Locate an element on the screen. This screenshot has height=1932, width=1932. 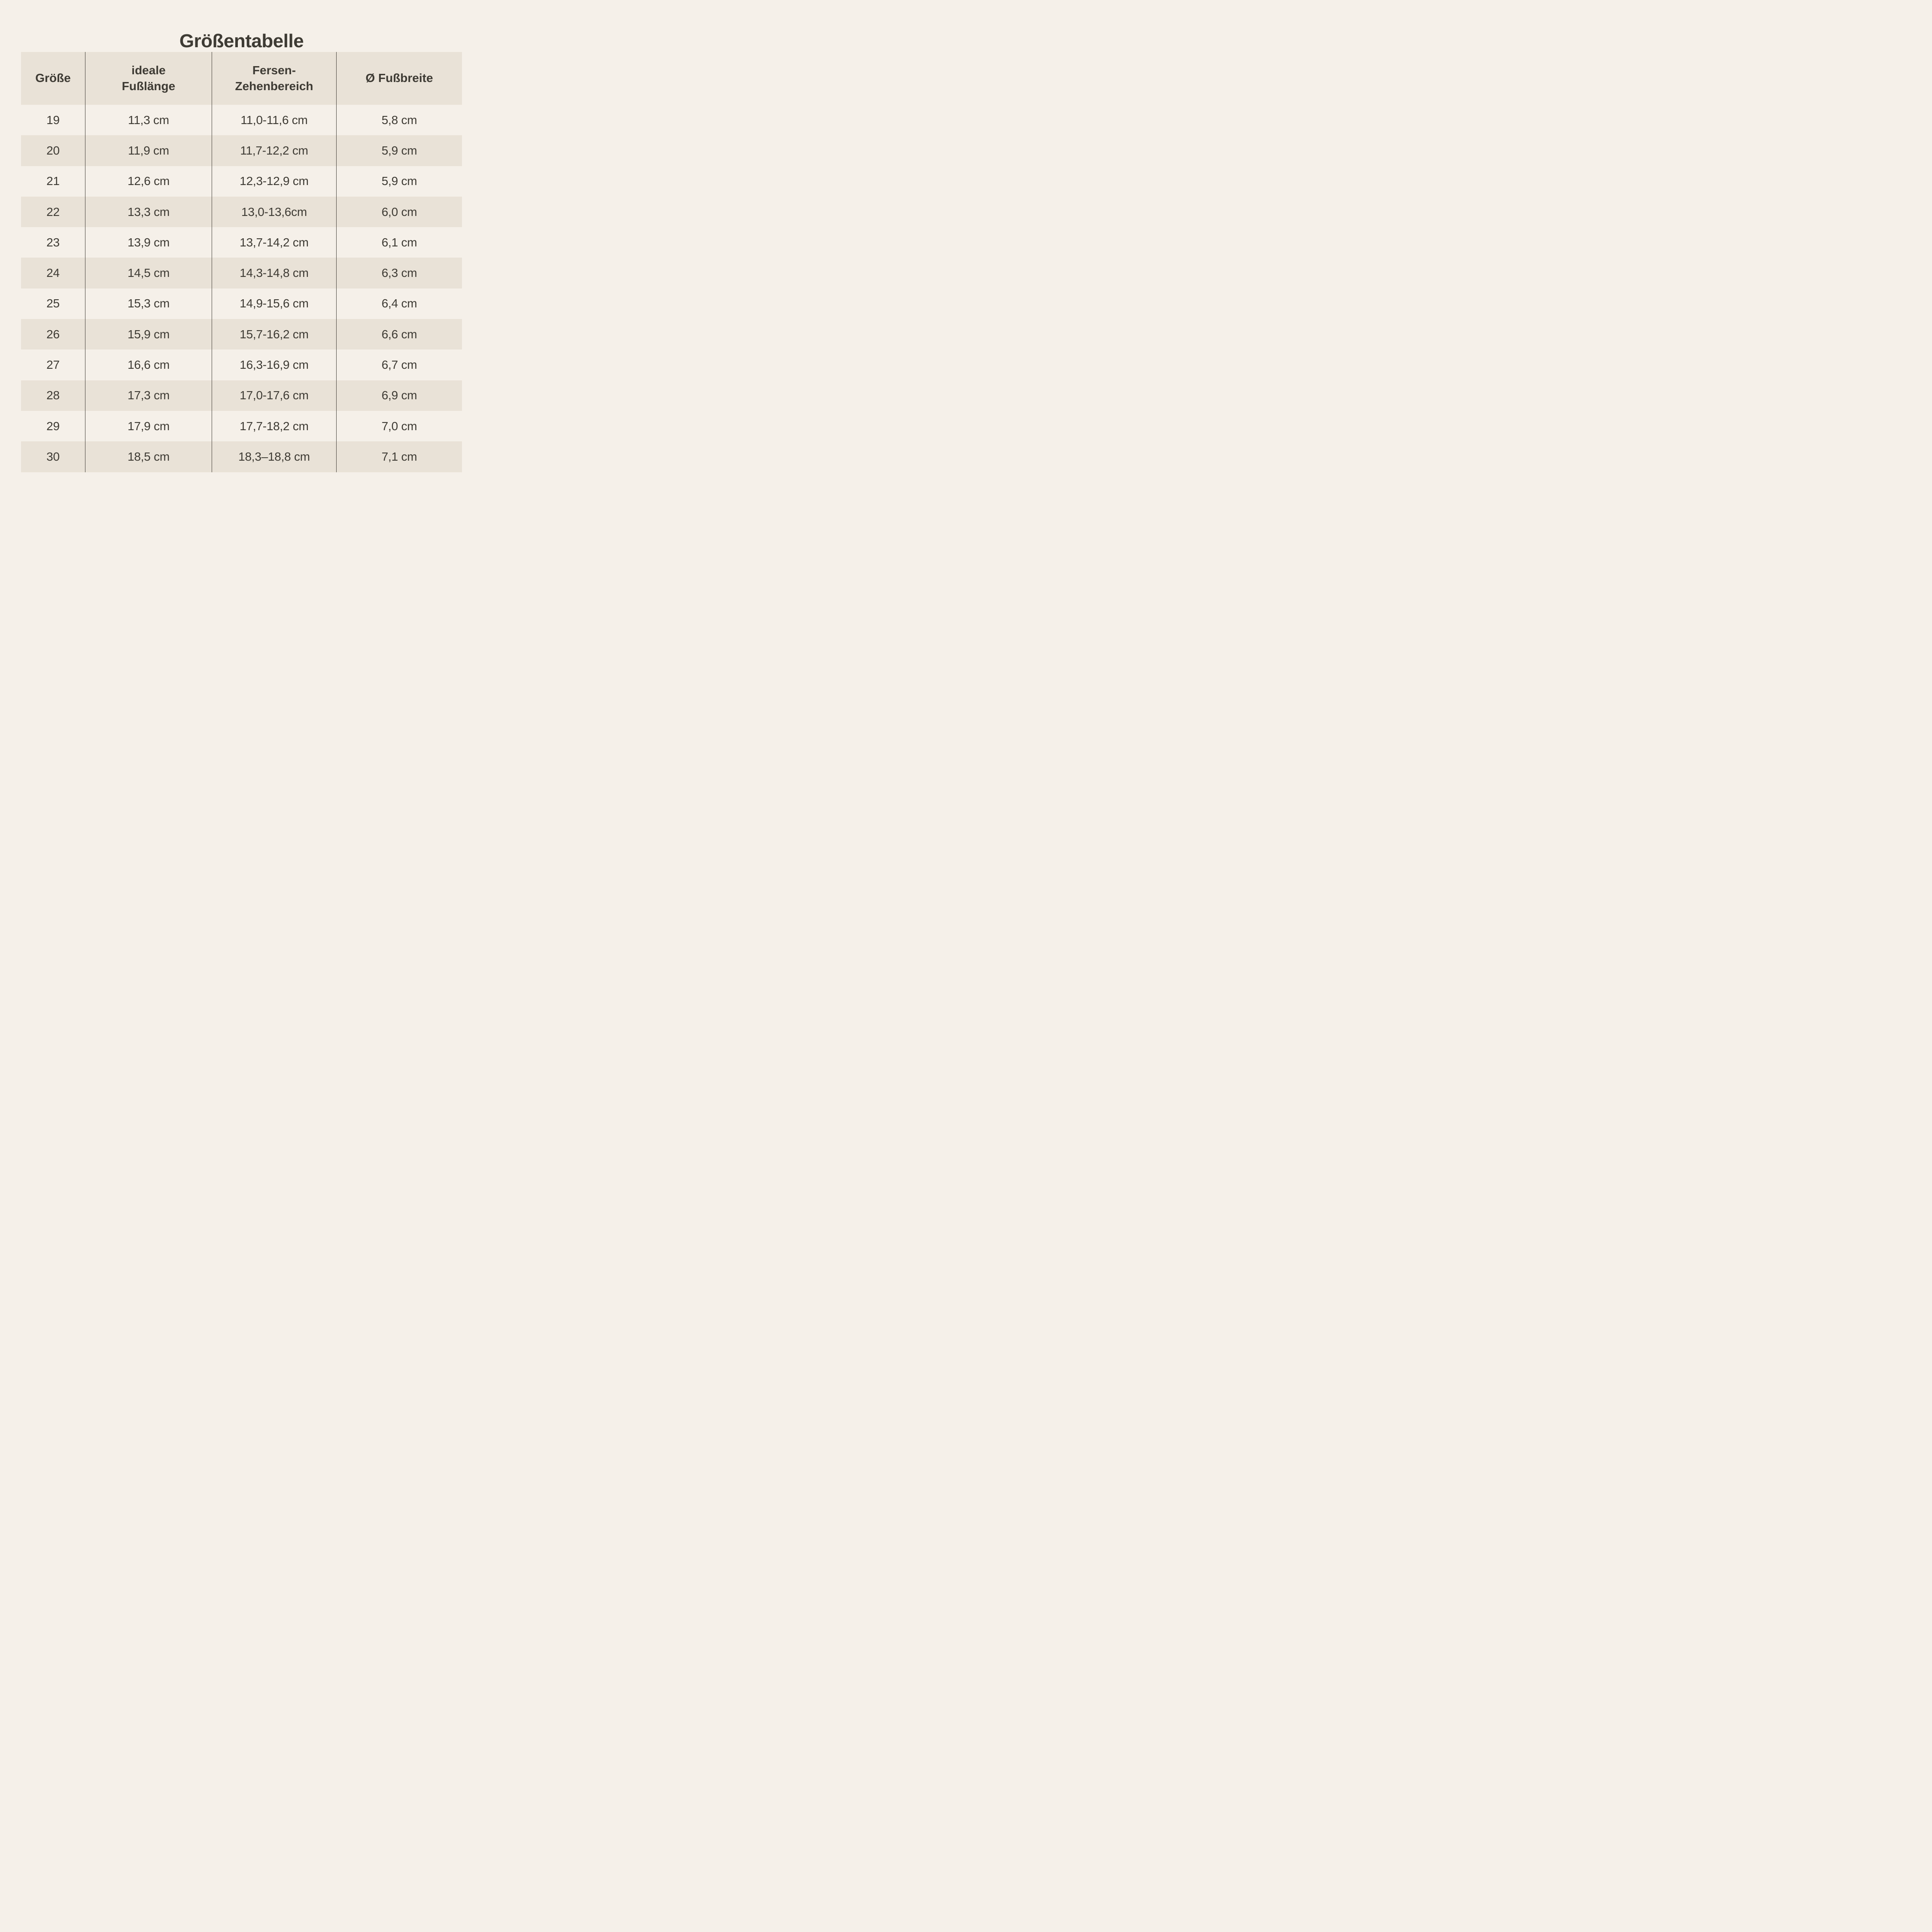
column-header-label: Größe is located at coordinates (53, 78).